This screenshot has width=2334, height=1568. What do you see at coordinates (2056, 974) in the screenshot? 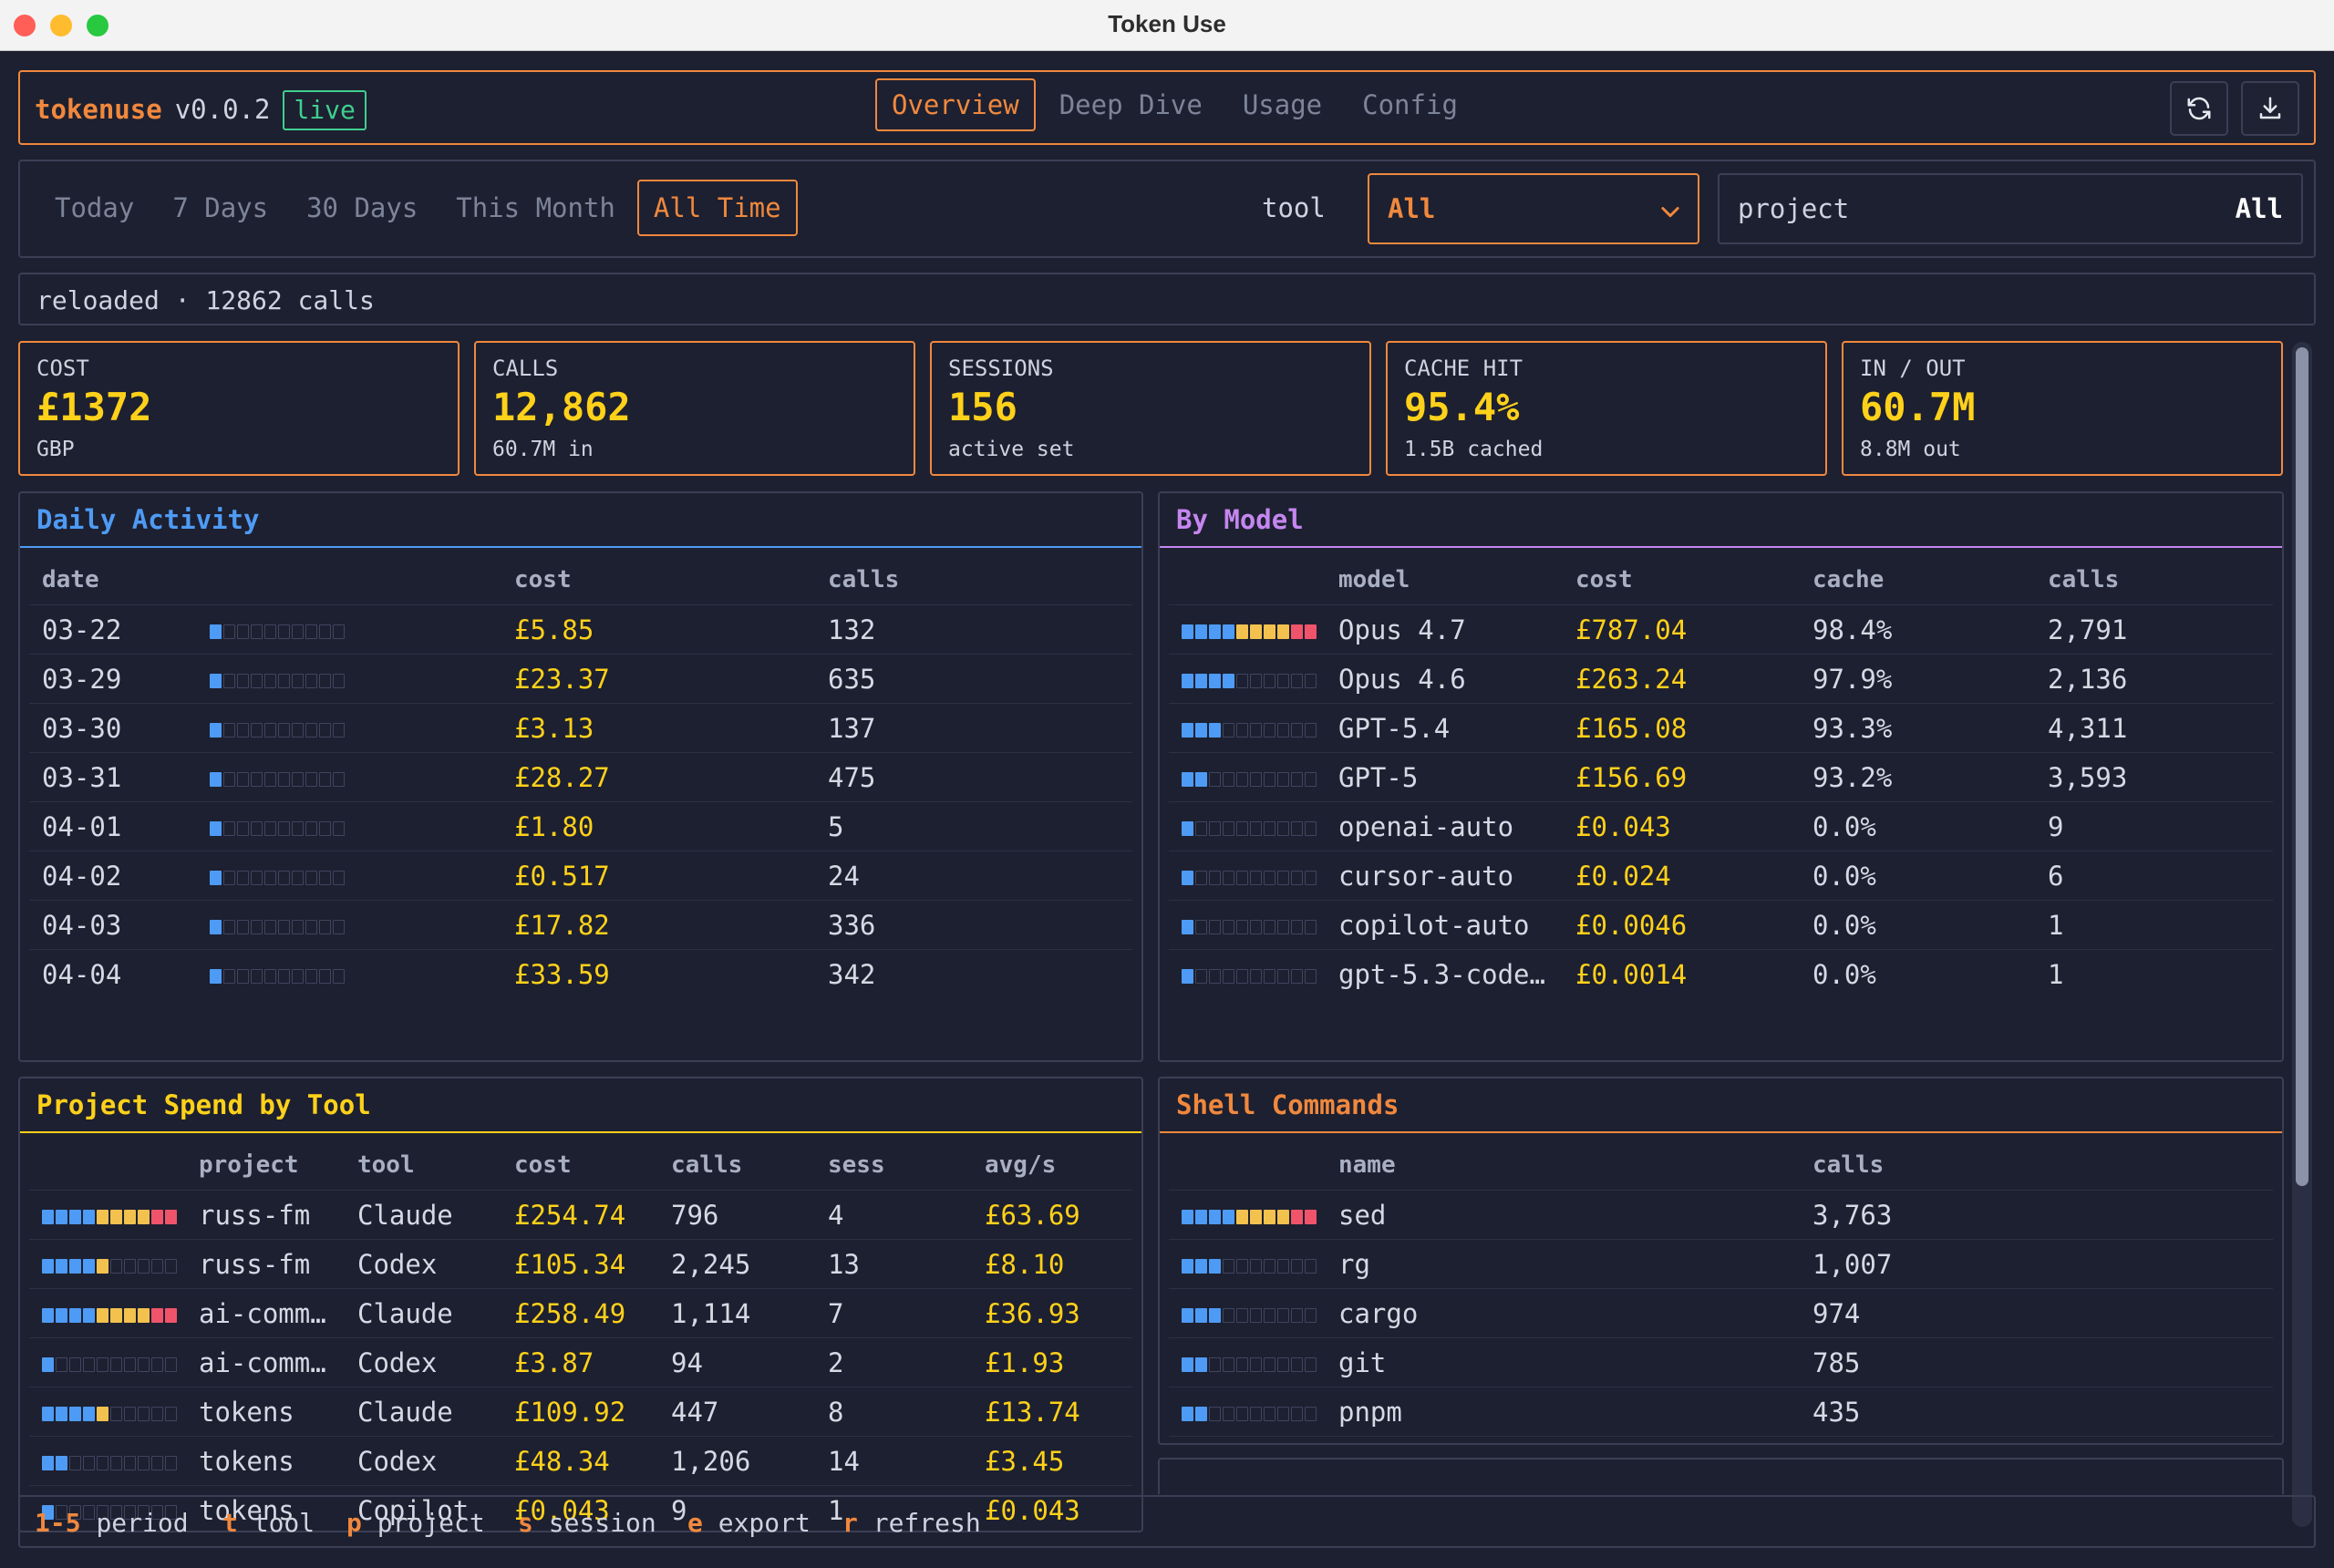
I see `table-cell-calls: 1` at bounding box center [2056, 974].